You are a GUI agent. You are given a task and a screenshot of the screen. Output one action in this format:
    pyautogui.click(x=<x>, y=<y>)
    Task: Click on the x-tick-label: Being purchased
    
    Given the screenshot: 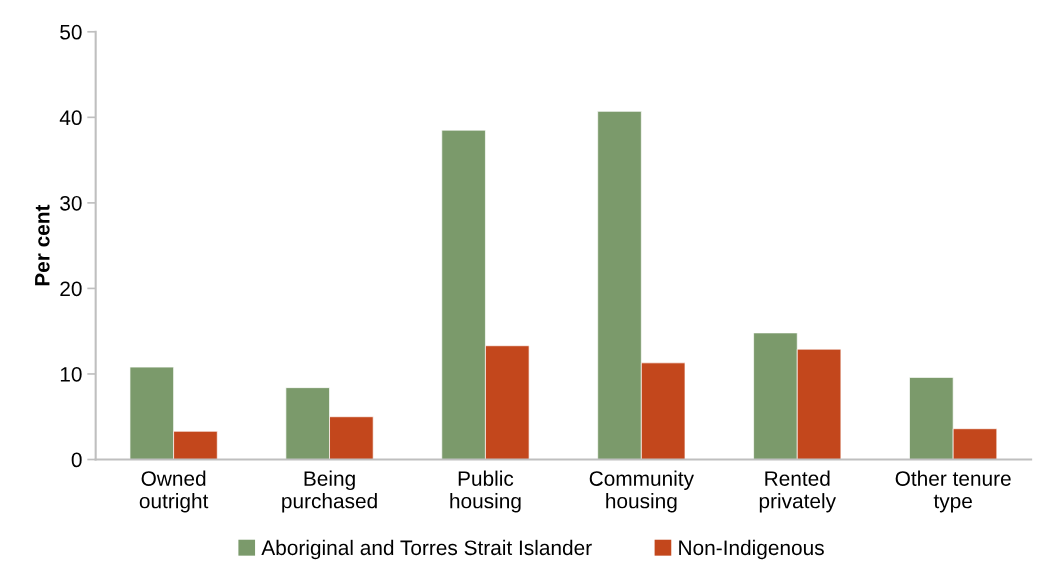 What is the action you would take?
    pyautogui.click(x=329, y=491)
    